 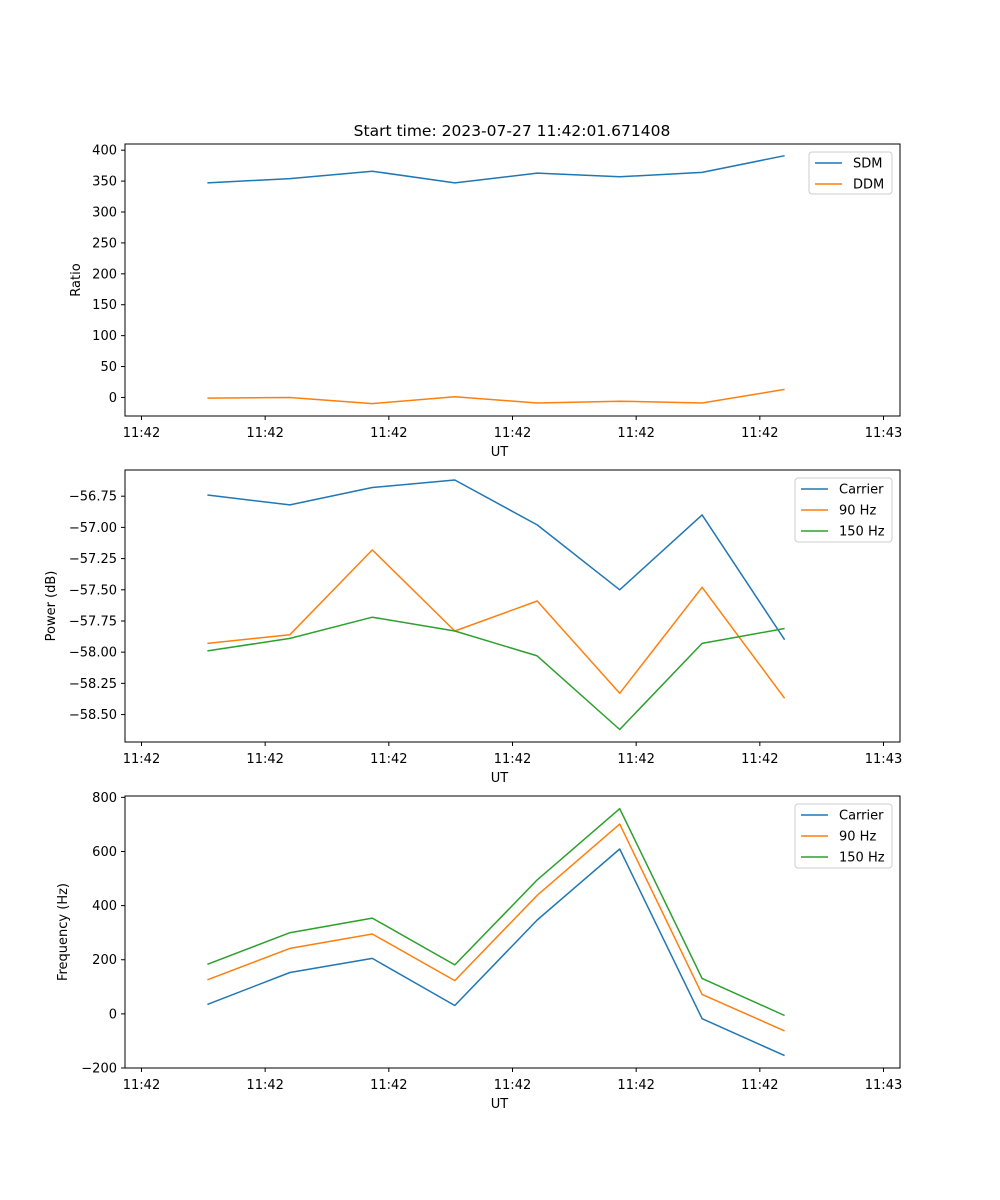 What do you see at coordinates (104, 182) in the screenshot?
I see `y-tick-label: 350` at bounding box center [104, 182].